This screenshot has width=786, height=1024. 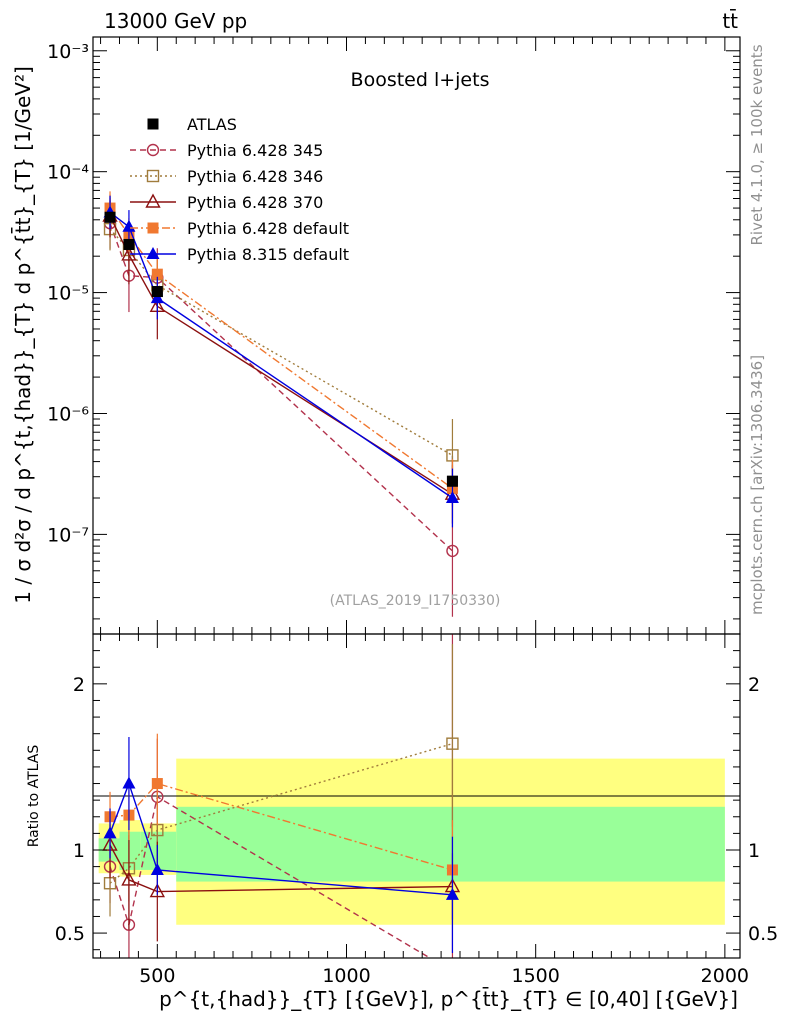 I want to click on y-tick-label-right: 2, so click(x=754, y=685).